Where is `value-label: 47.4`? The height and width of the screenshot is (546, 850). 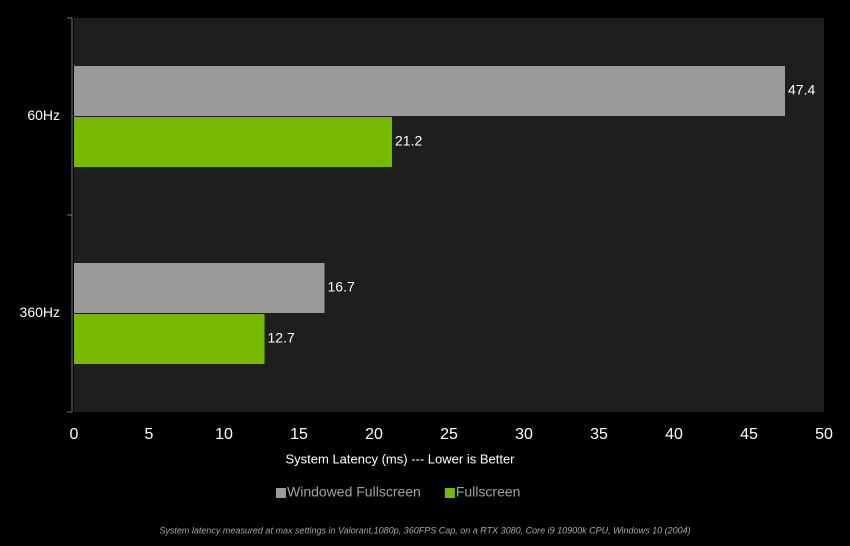
value-label: 47.4 is located at coordinates (801, 90).